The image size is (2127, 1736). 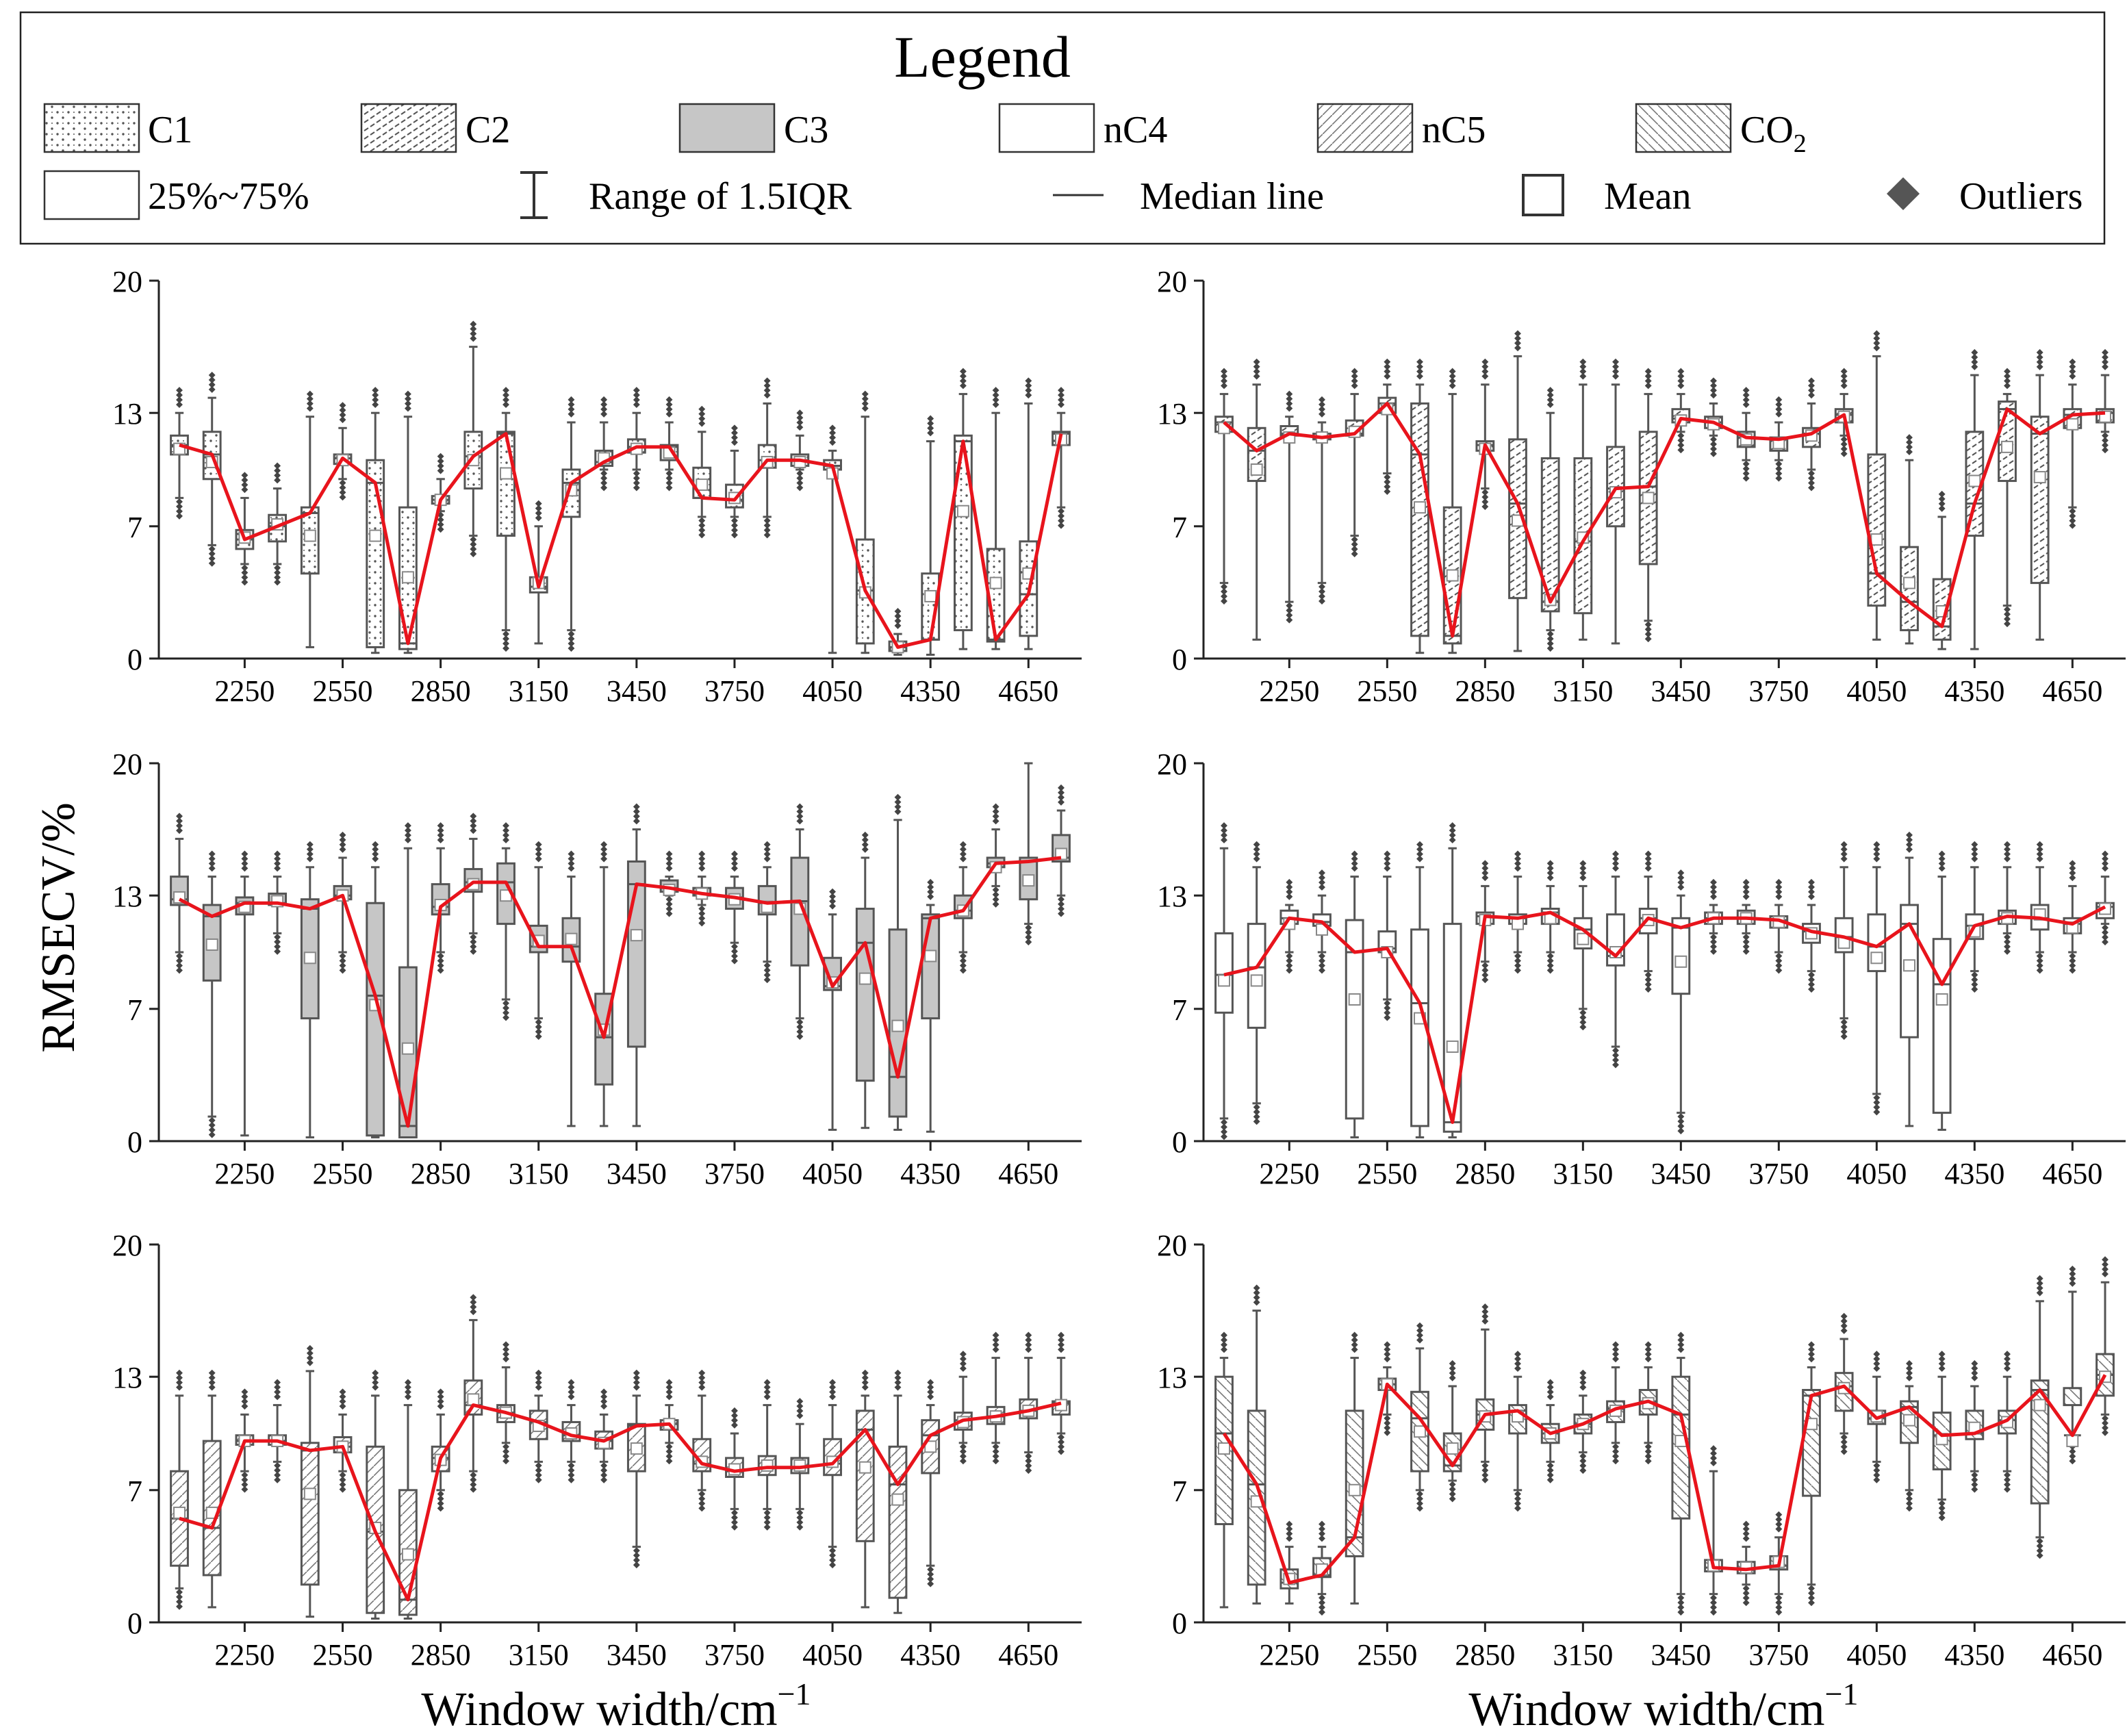 I want to click on median-trend-line, so click(x=621, y=540).